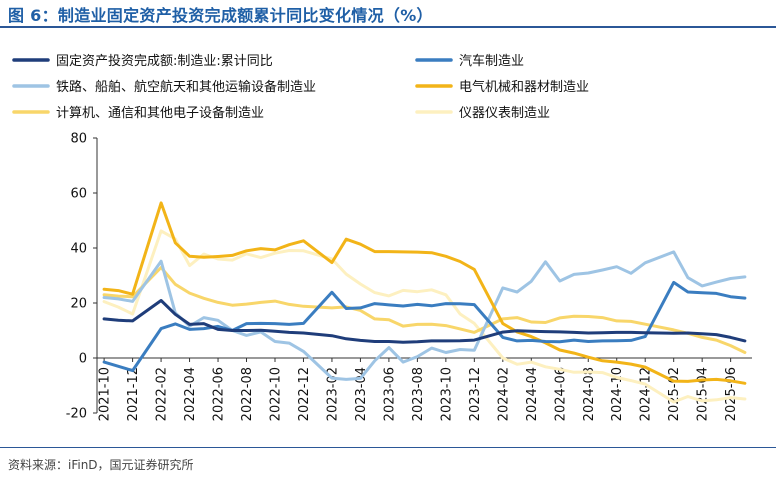 The width and height of the screenshot is (776, 480). I want to click on x-tick-label: 2025-06, so click(731, 394).